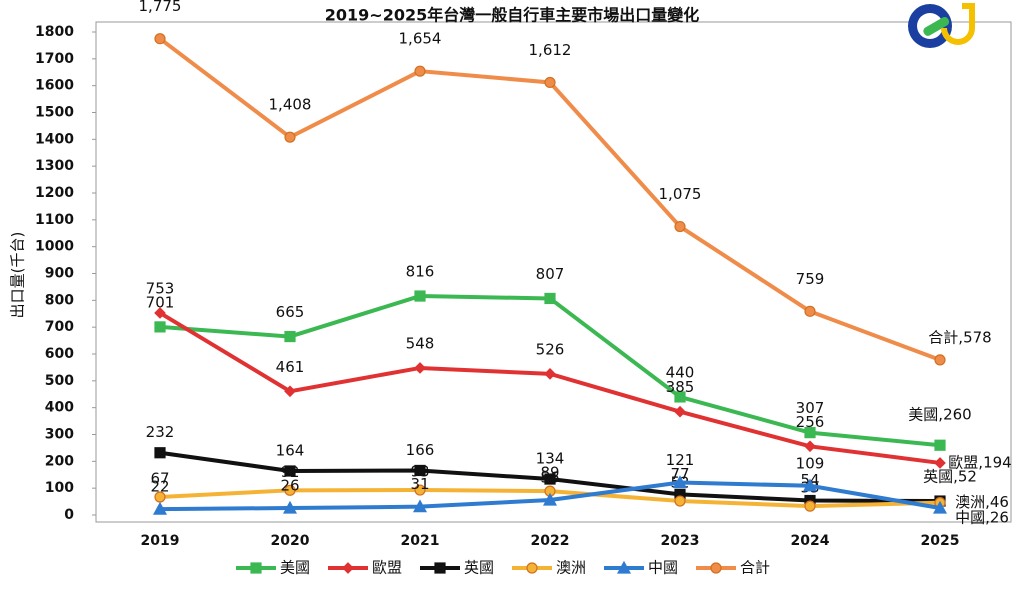 The image size is (1024, 589). I want to click on y-tick-label: 1100, so click(54, 220).